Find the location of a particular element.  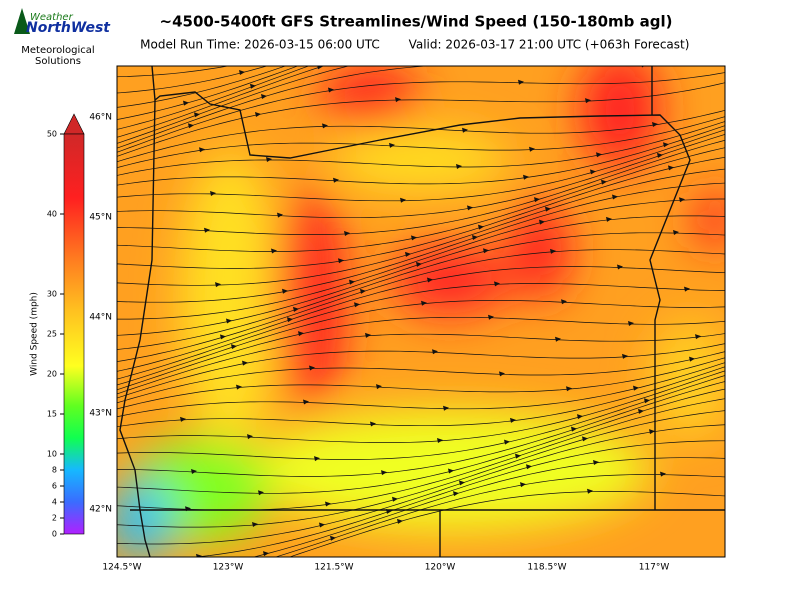

model-run: Model Run Time: 2026-03-15 06:00 UTC is located at coordinates (260, 45).